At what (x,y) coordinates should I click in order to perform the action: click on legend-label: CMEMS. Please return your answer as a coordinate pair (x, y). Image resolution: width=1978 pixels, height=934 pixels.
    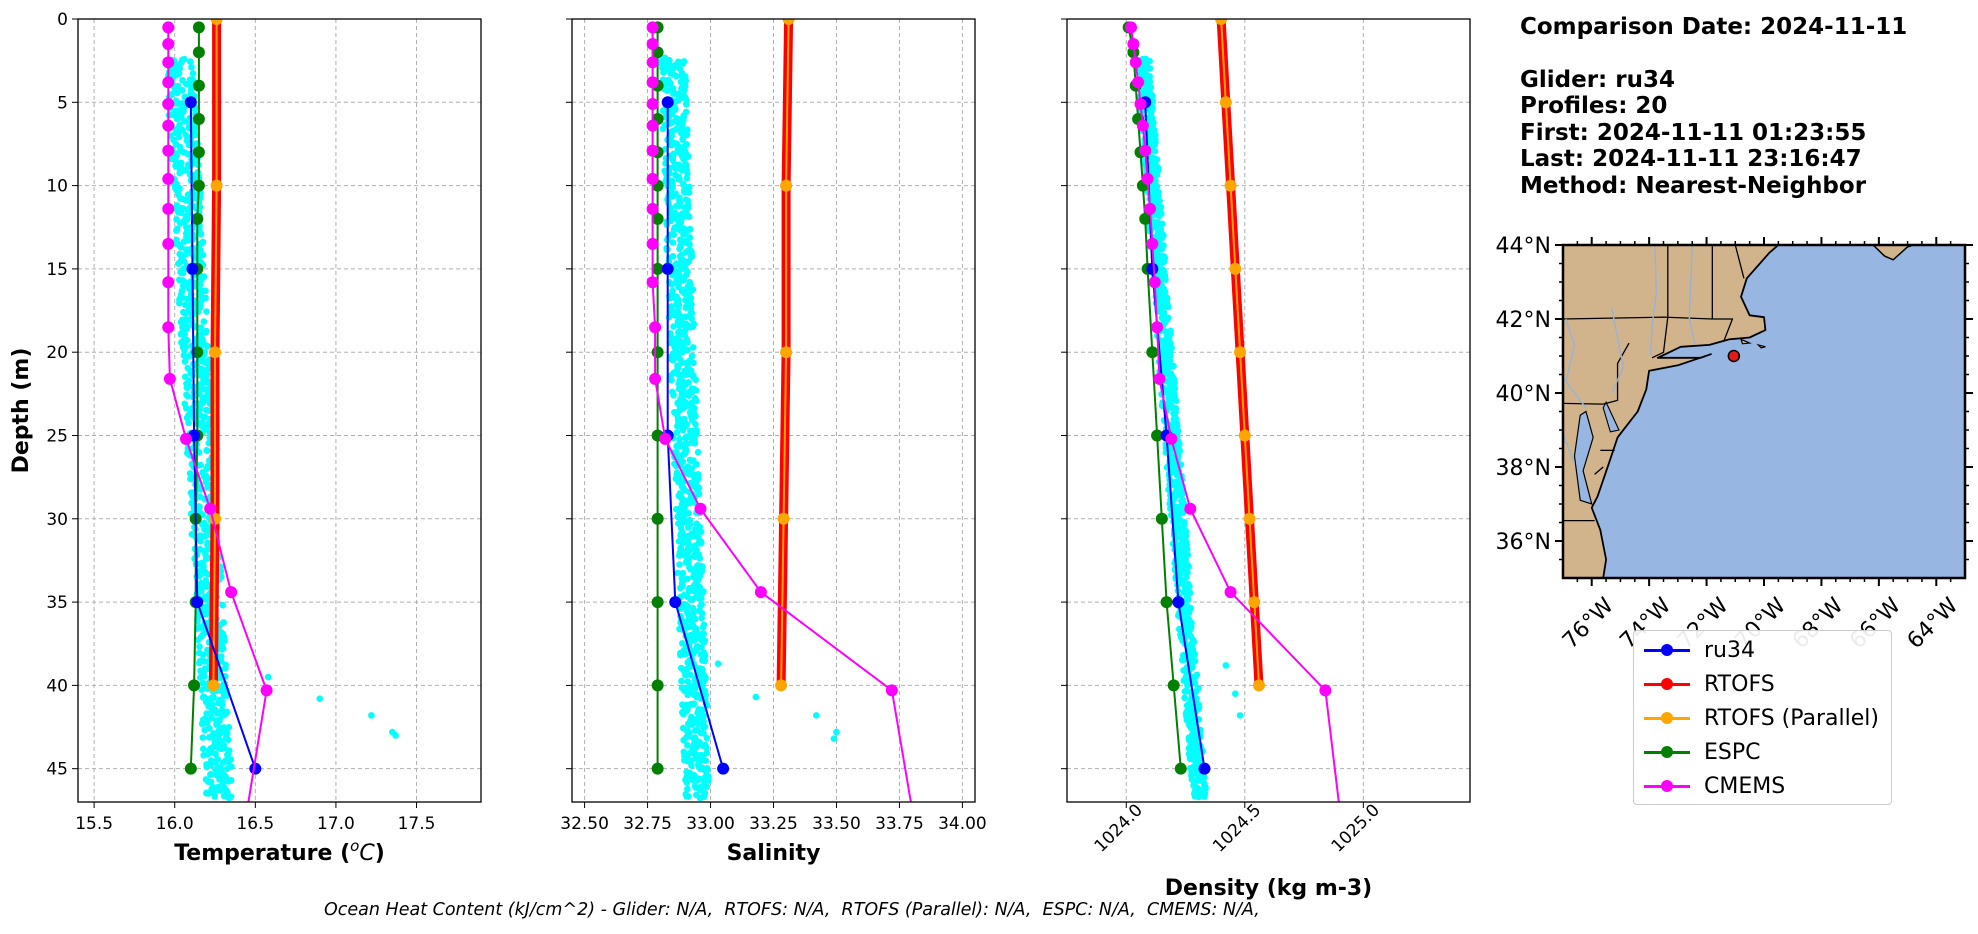
    Looking at the image, I should click on (1745, 786).